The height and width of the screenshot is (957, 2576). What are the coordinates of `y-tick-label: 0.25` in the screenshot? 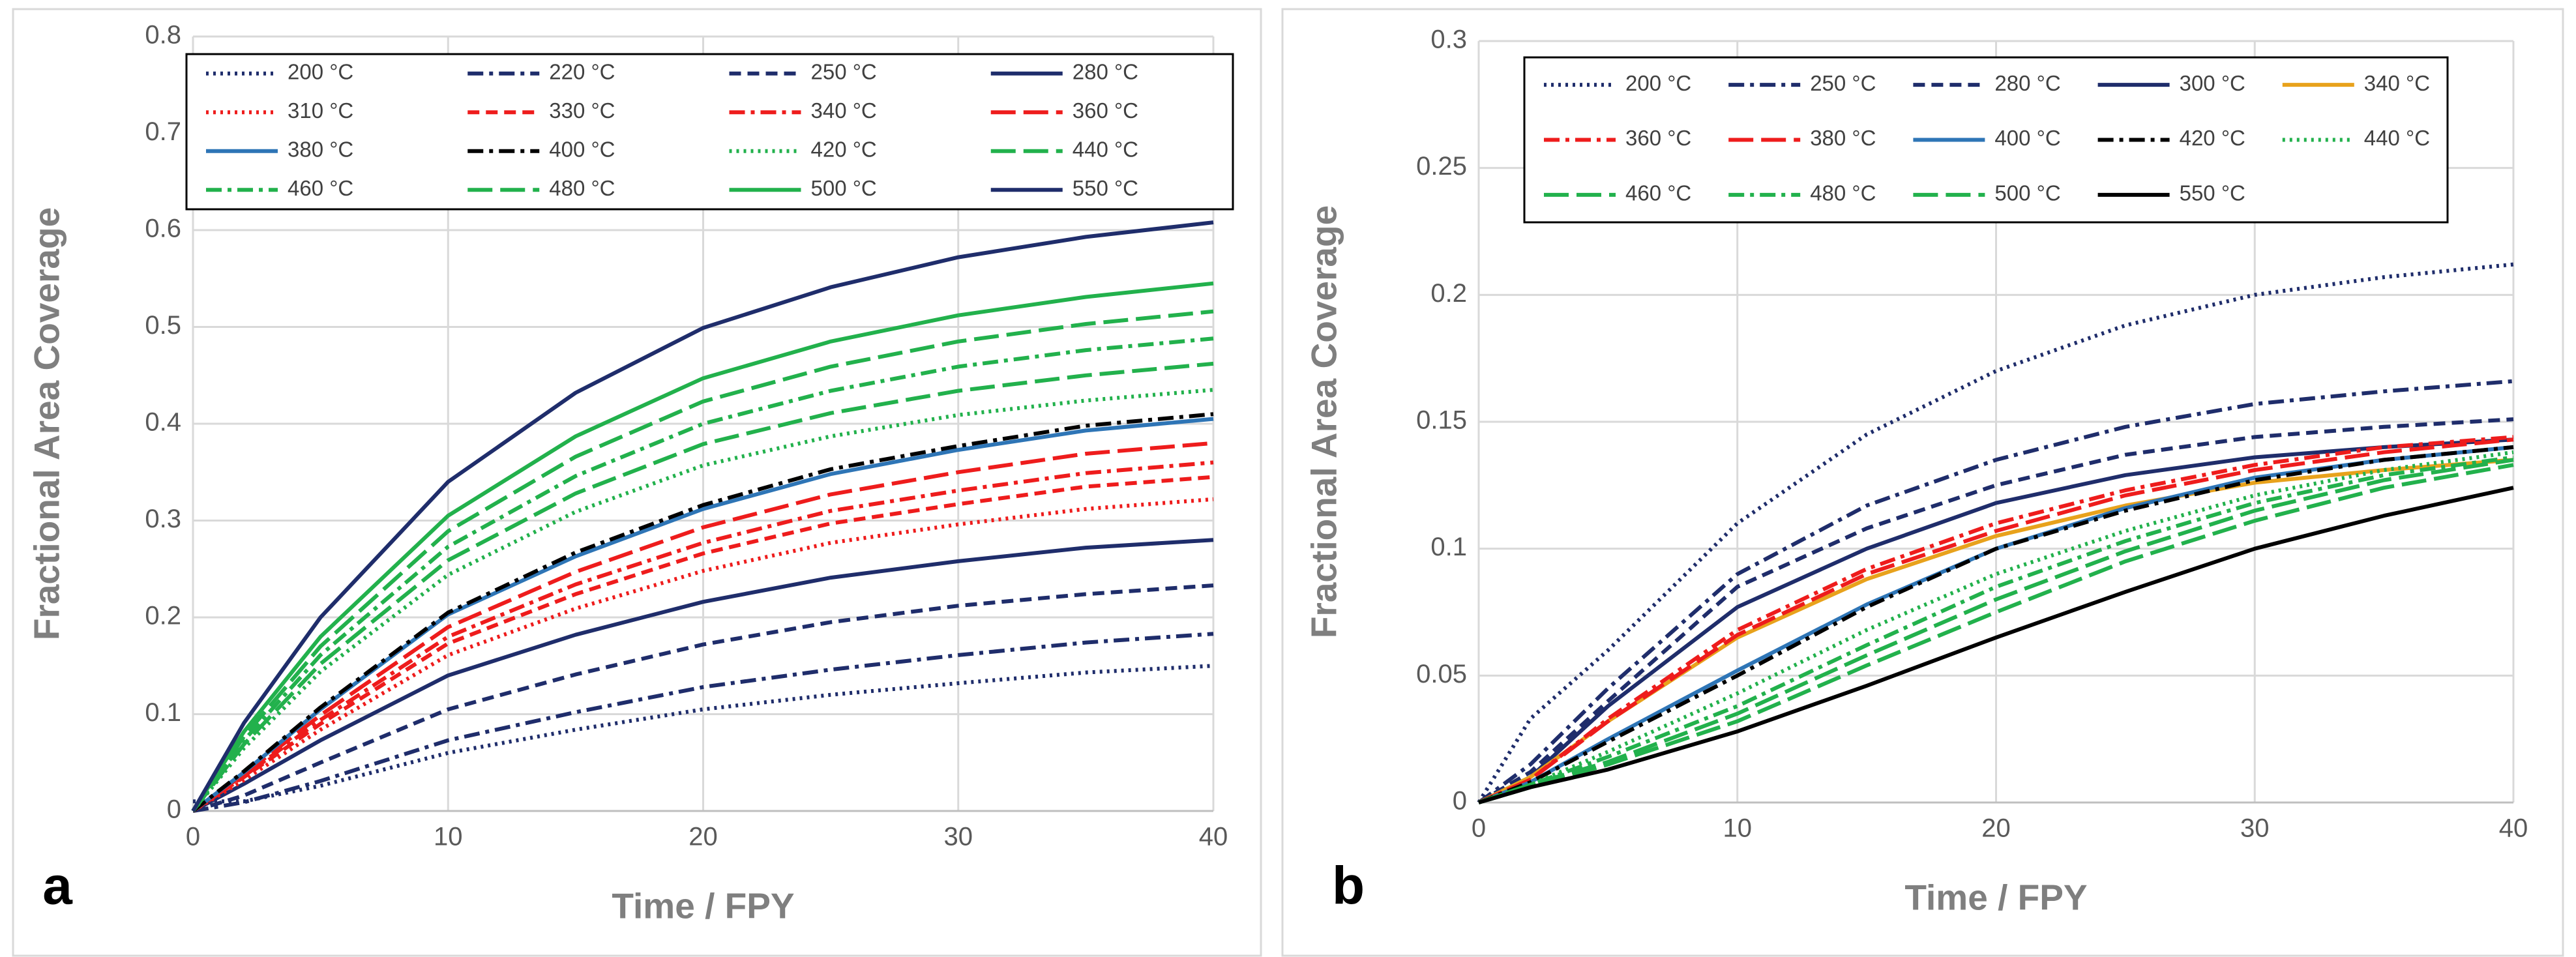 It's located at (1441, 166).